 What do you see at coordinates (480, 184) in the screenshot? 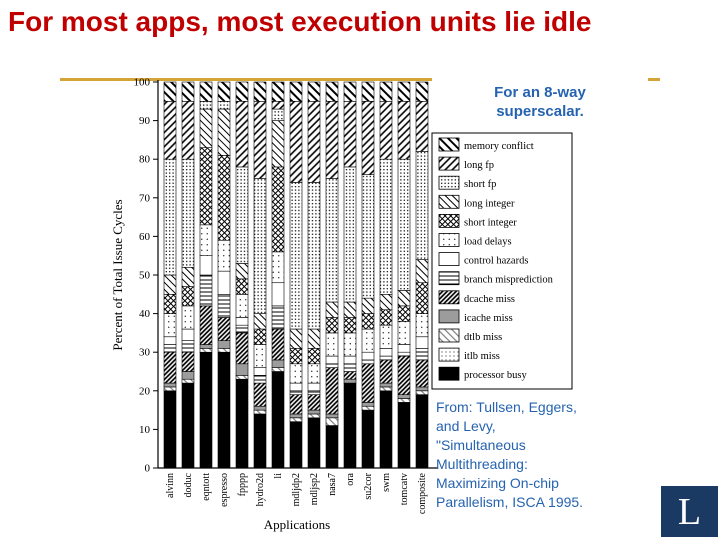
I see `legend-label: short fp` at bounding box center [480, 184].